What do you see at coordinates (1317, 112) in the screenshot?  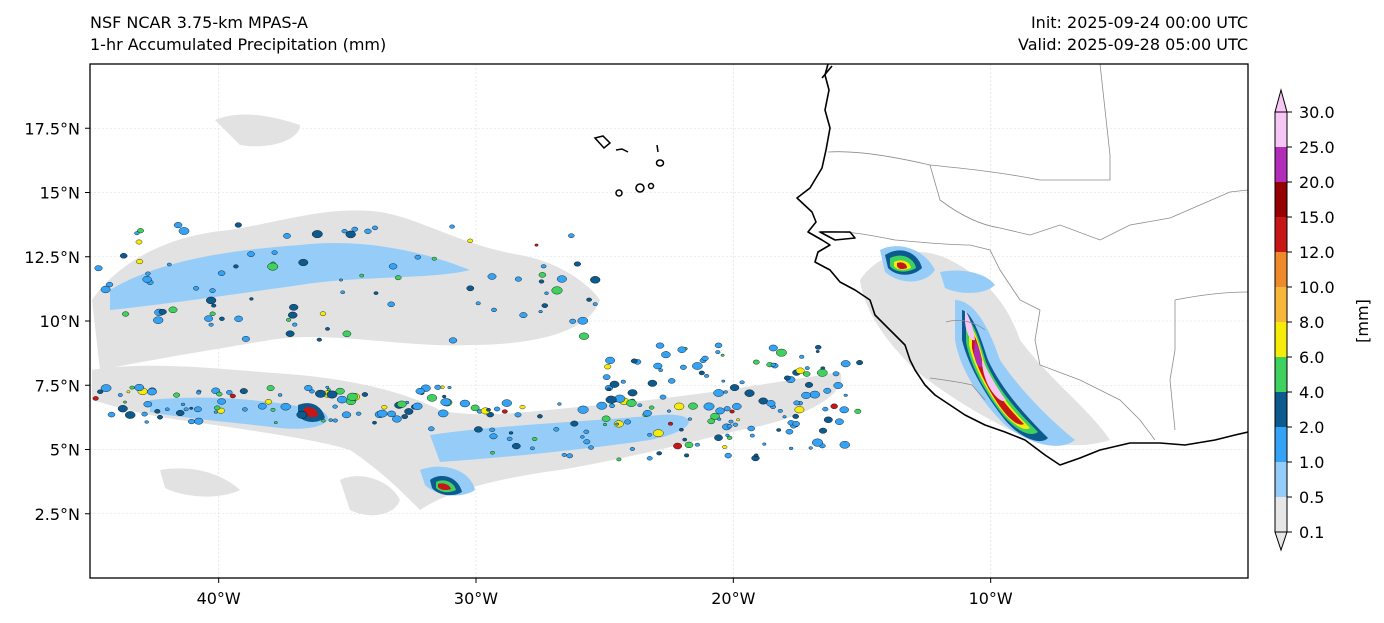 I see `colorbar-tick-label: 30.0` at bounding box center [1317, 112].